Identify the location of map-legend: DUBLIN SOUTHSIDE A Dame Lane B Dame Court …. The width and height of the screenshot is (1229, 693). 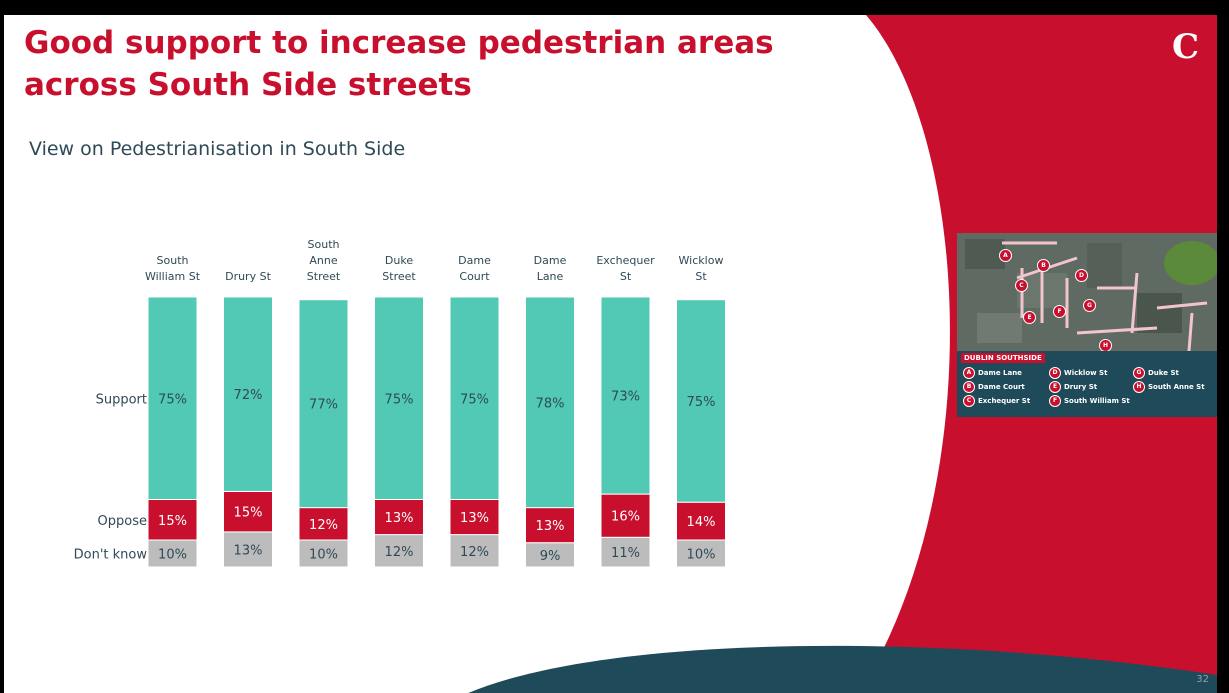
(1087, 384).